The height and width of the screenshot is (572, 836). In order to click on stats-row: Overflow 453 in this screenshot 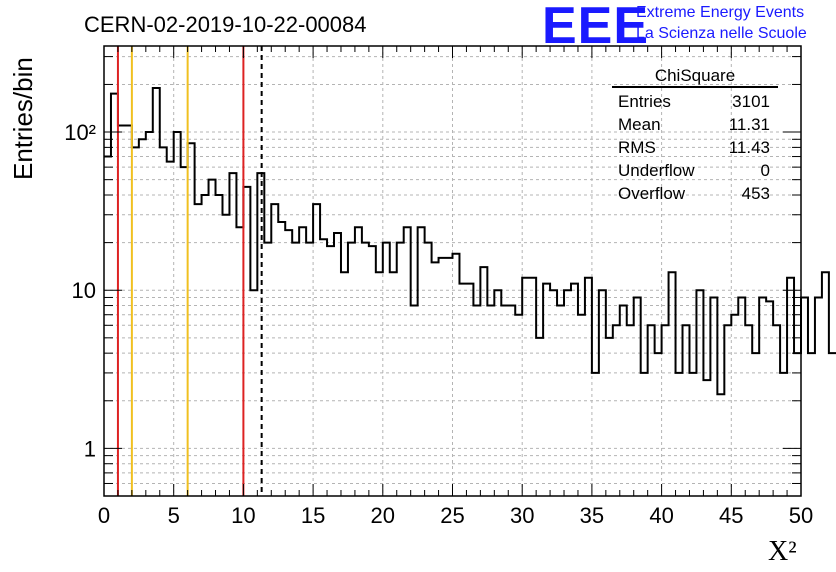, I will do `click(695, 193)`.